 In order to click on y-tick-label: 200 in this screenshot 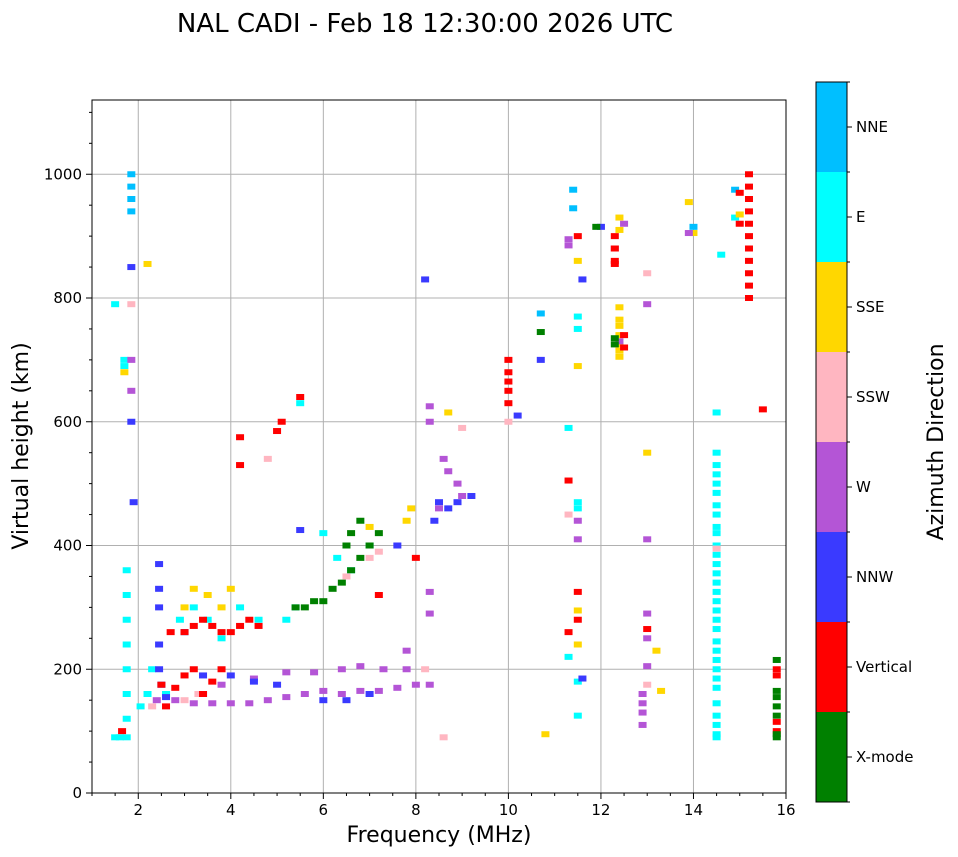, I will do `click(67, 669)`.